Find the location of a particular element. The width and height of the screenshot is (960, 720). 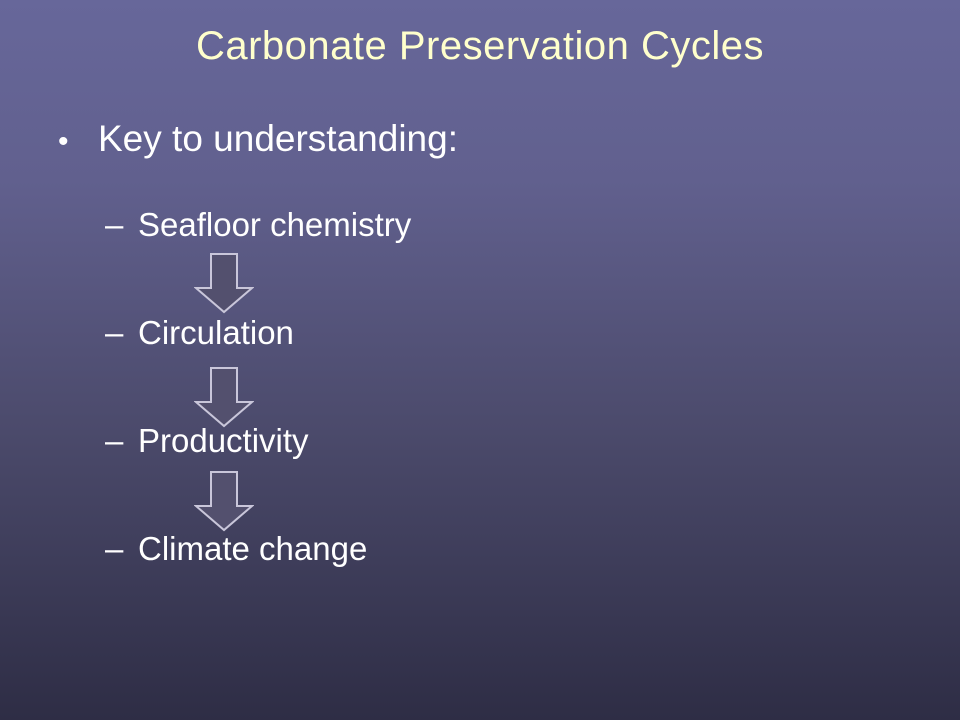

sub-bullet-productivity: – Productivity is located at coordinates (207, 441).